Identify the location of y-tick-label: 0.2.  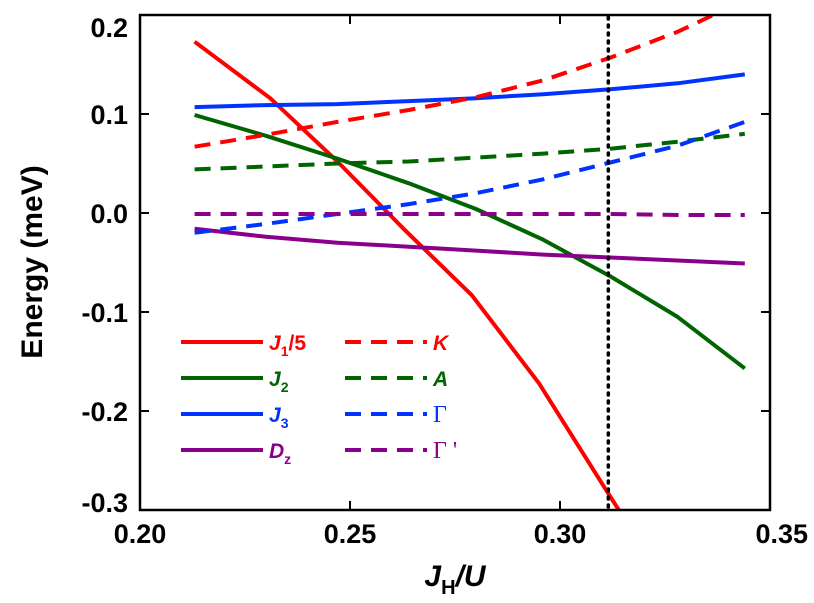
(109, 28).